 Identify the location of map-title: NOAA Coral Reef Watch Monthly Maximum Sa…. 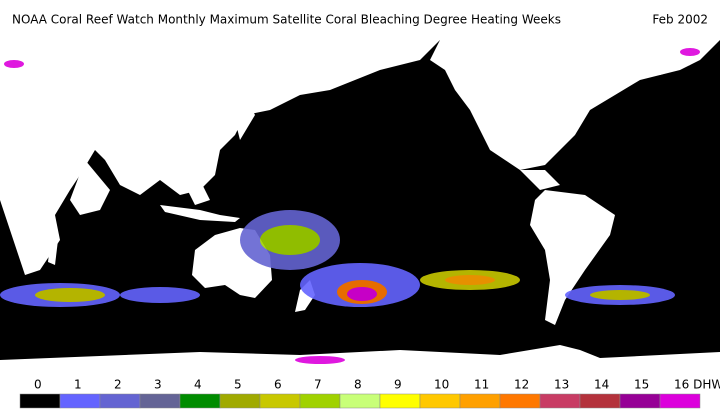
(286, 20).